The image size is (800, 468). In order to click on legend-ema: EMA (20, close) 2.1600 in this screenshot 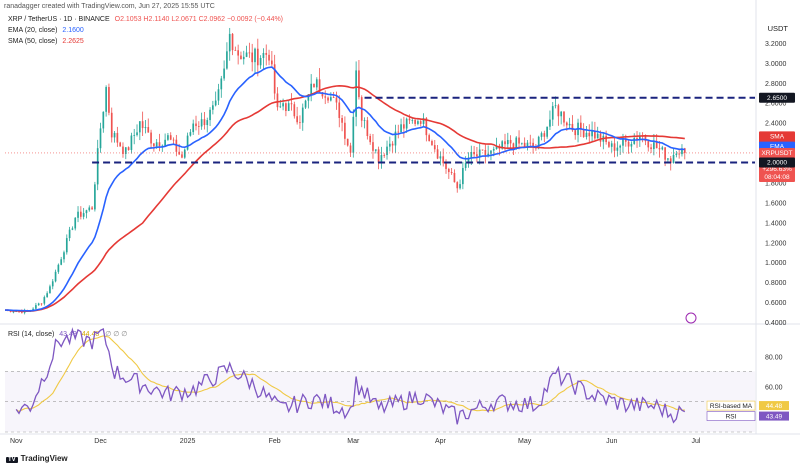, I will do `click(46, 30)`.